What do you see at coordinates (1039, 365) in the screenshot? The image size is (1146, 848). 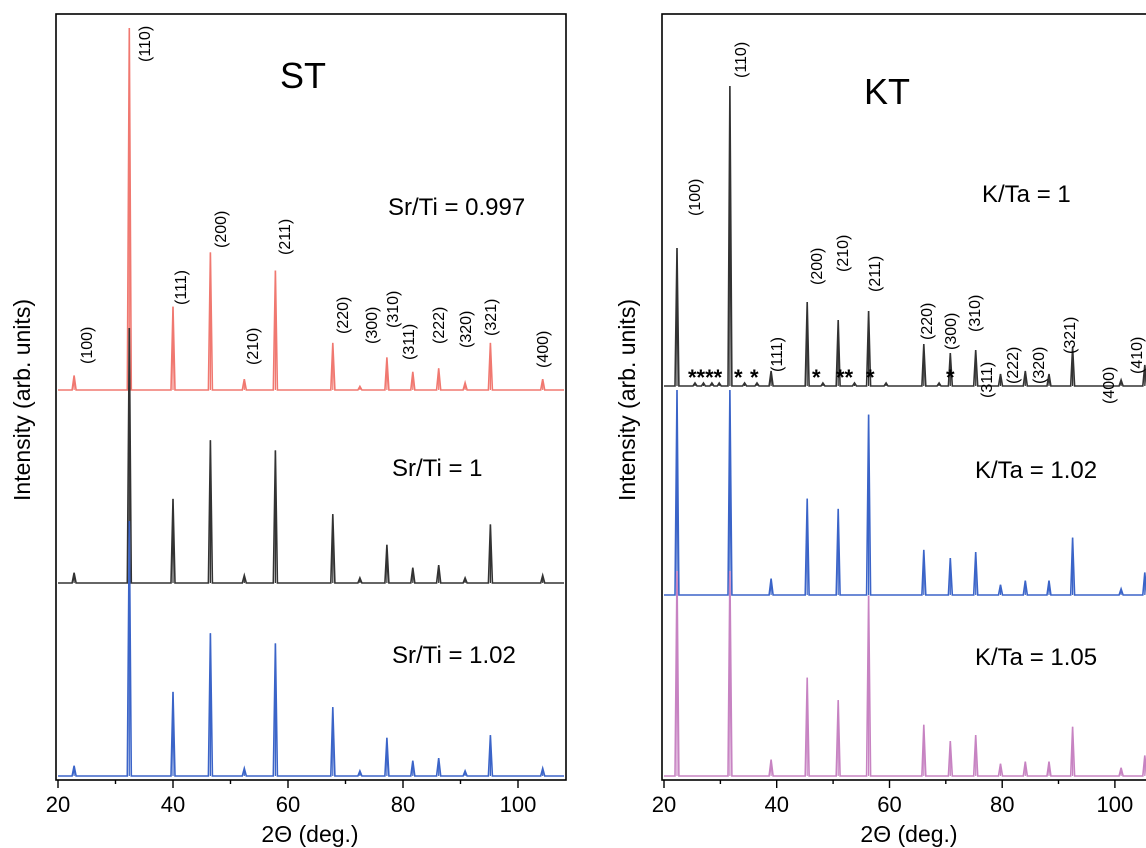 I see `kt-hkl-320: (320)` at bounding box center [1039, 365].